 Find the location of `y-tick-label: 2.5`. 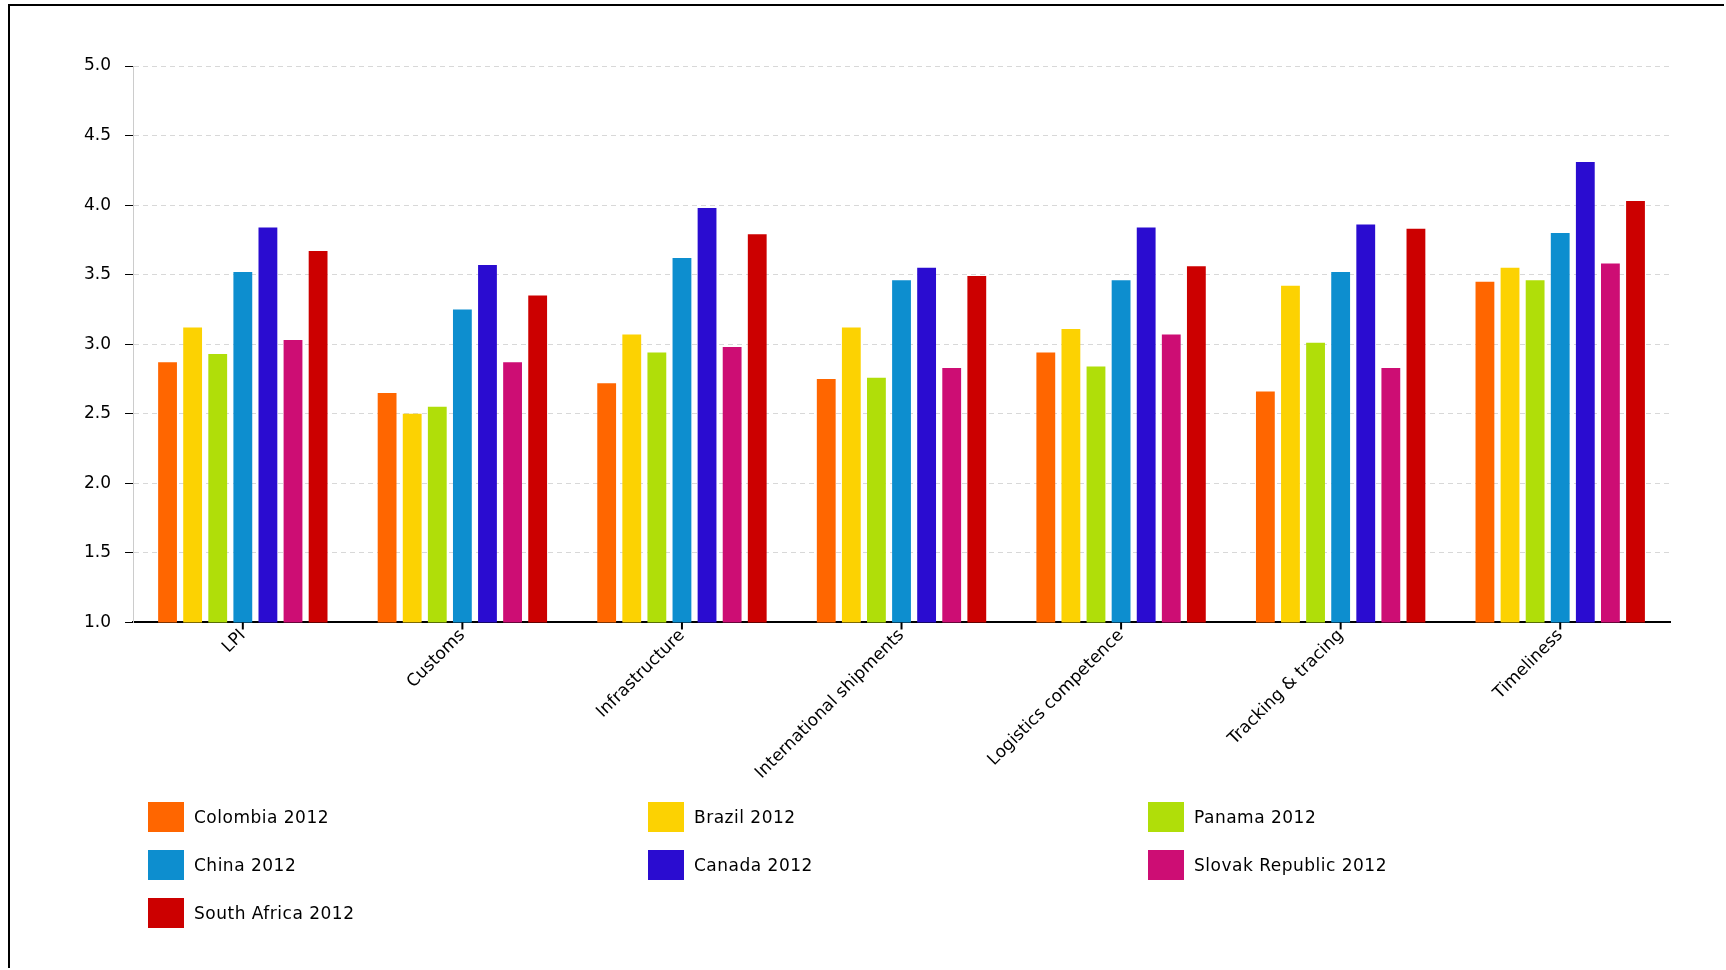

y-tick-label: 2.5 is located at coordinates (97, 412).